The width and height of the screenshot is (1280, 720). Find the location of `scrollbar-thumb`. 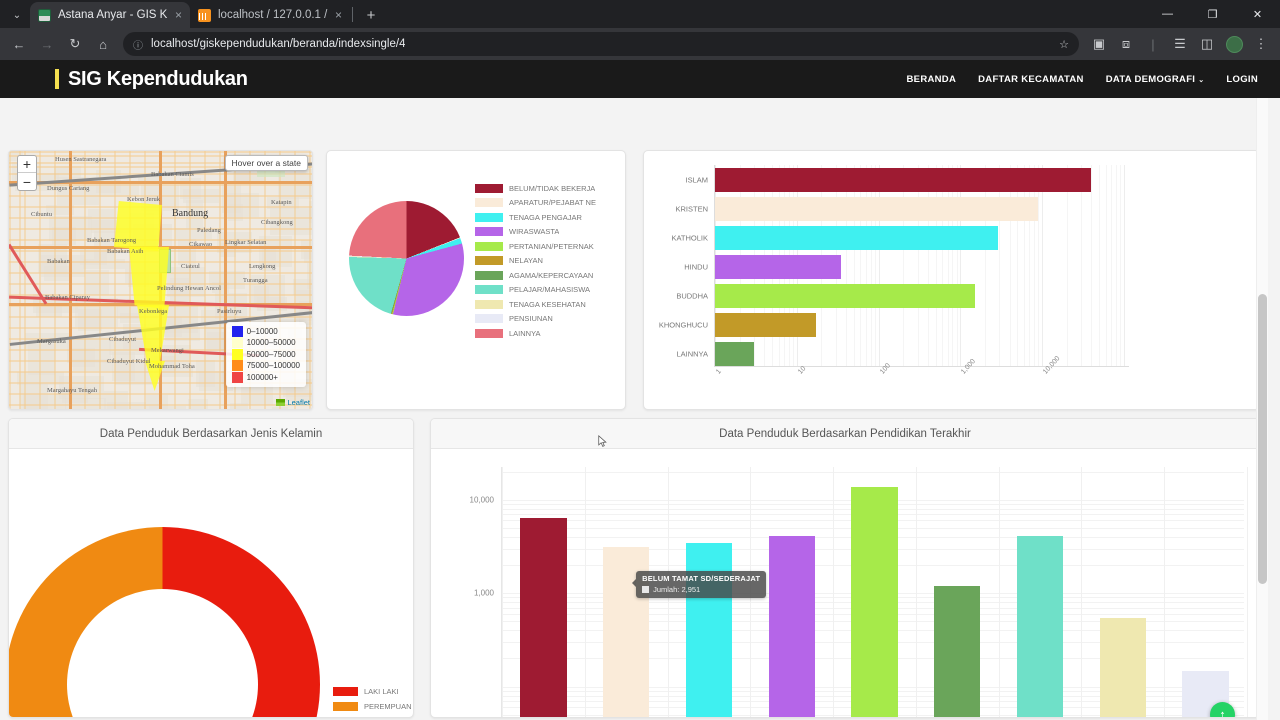

scrollbar-thumb is located at coordinates (1262, 439).